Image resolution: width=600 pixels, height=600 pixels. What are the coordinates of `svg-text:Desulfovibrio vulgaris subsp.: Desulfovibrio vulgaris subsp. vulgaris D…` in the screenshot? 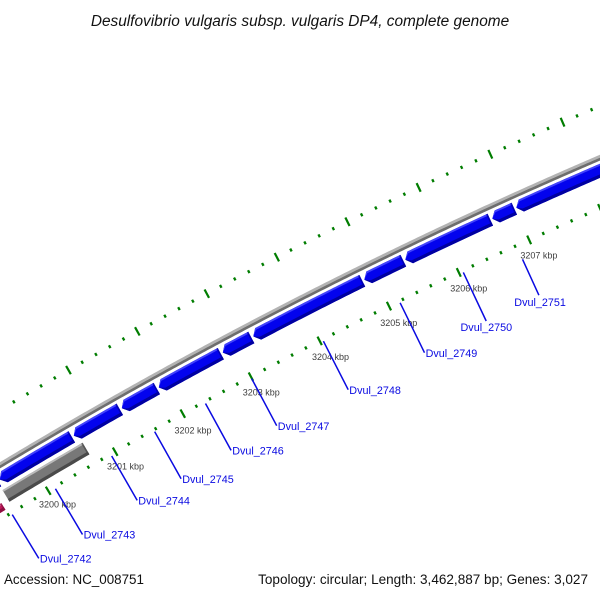 It's located at (300, 21).